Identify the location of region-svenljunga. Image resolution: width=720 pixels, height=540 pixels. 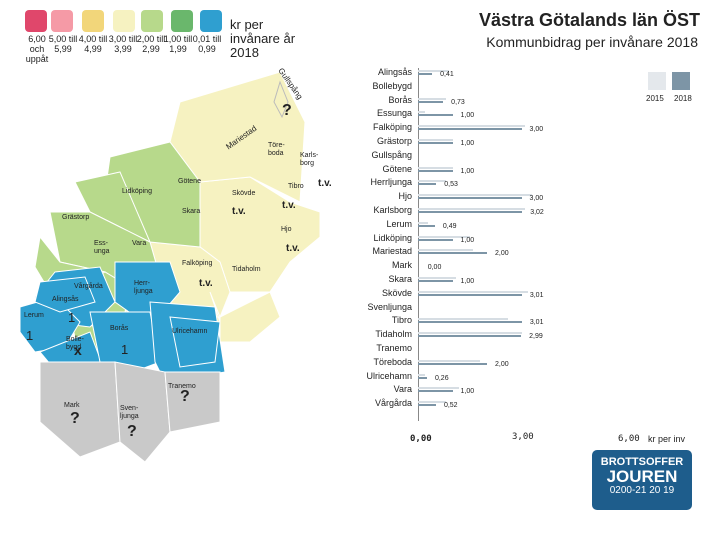
(142, 412).